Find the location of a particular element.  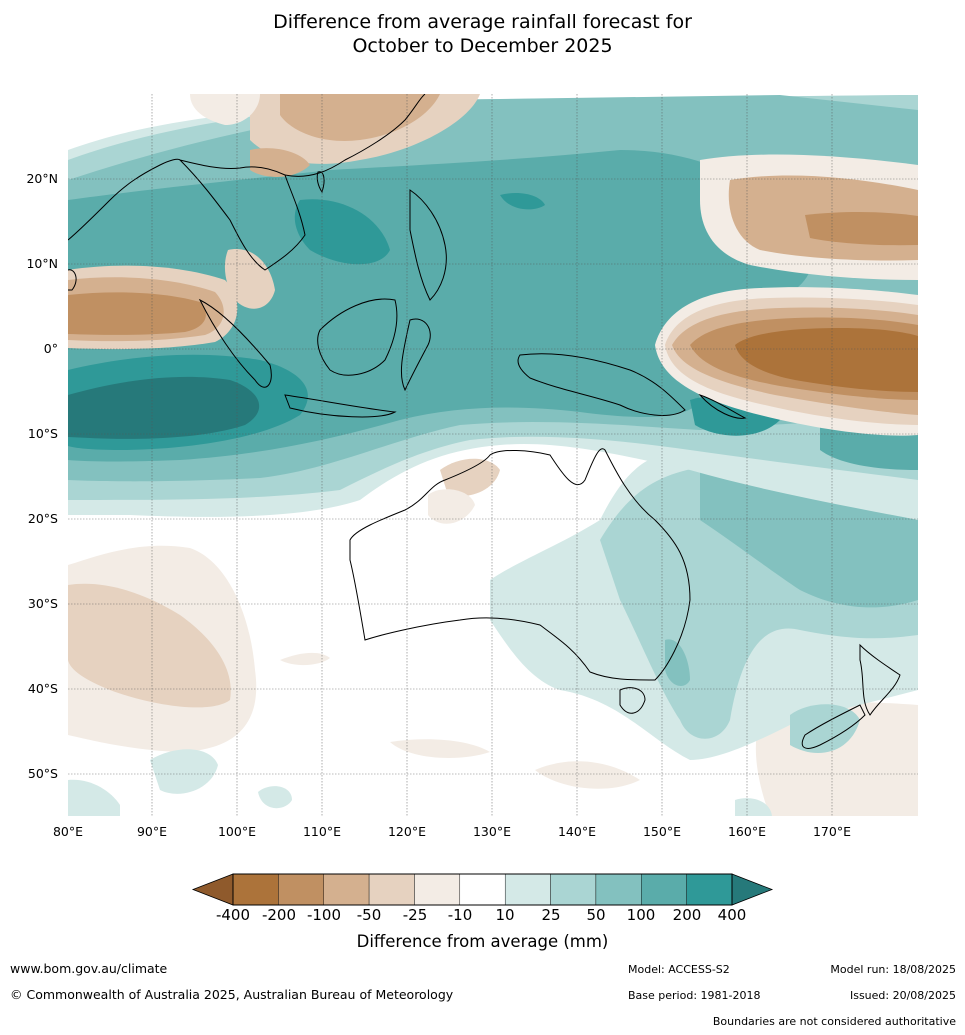

coast-sri-lanka is located at coordinates (72, 280).